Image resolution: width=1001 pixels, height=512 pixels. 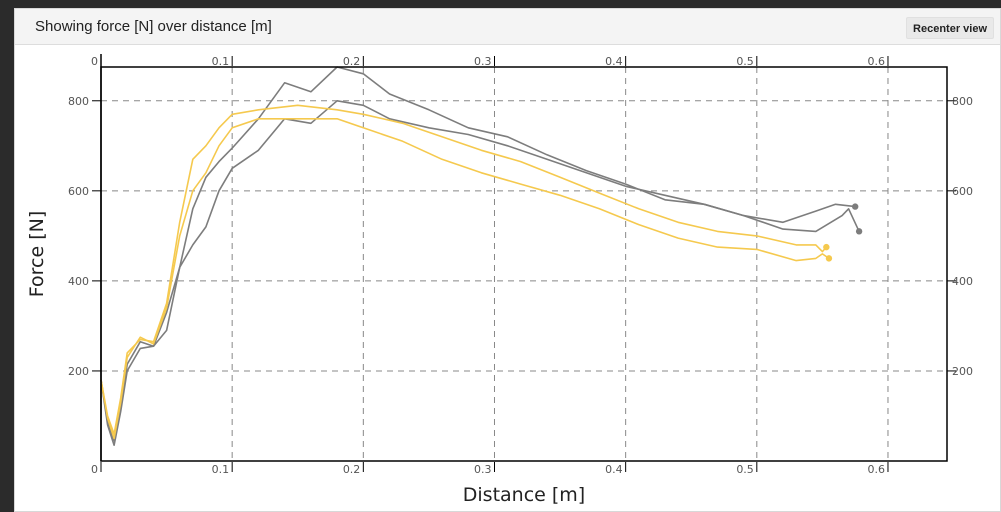 I want to click on x-tick-label-top: 0.5, so click(x=745, y=61).